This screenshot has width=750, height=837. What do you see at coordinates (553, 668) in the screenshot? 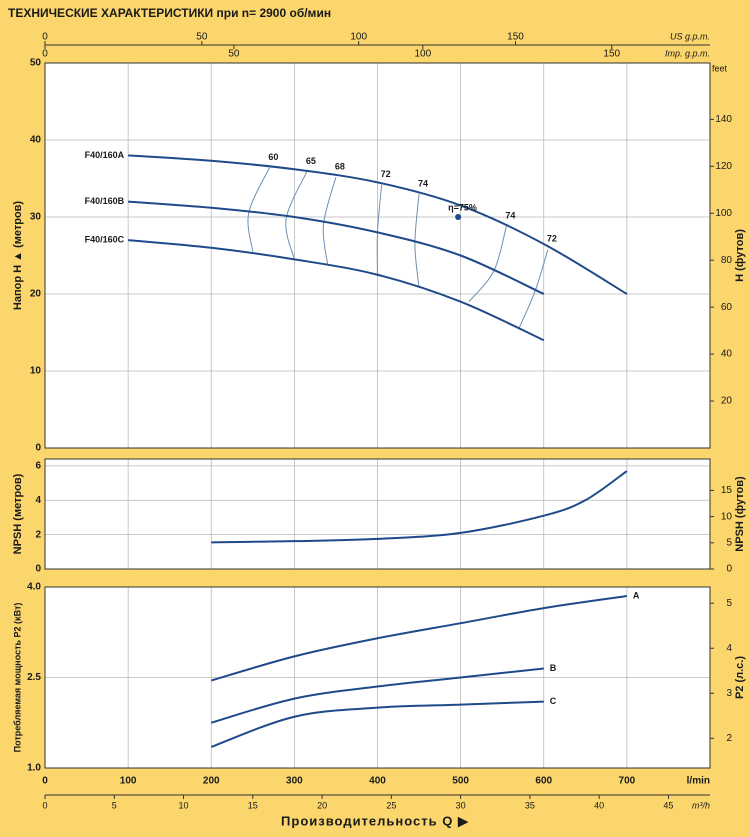
I see `series-label: B` at bounding box center [553, 668].